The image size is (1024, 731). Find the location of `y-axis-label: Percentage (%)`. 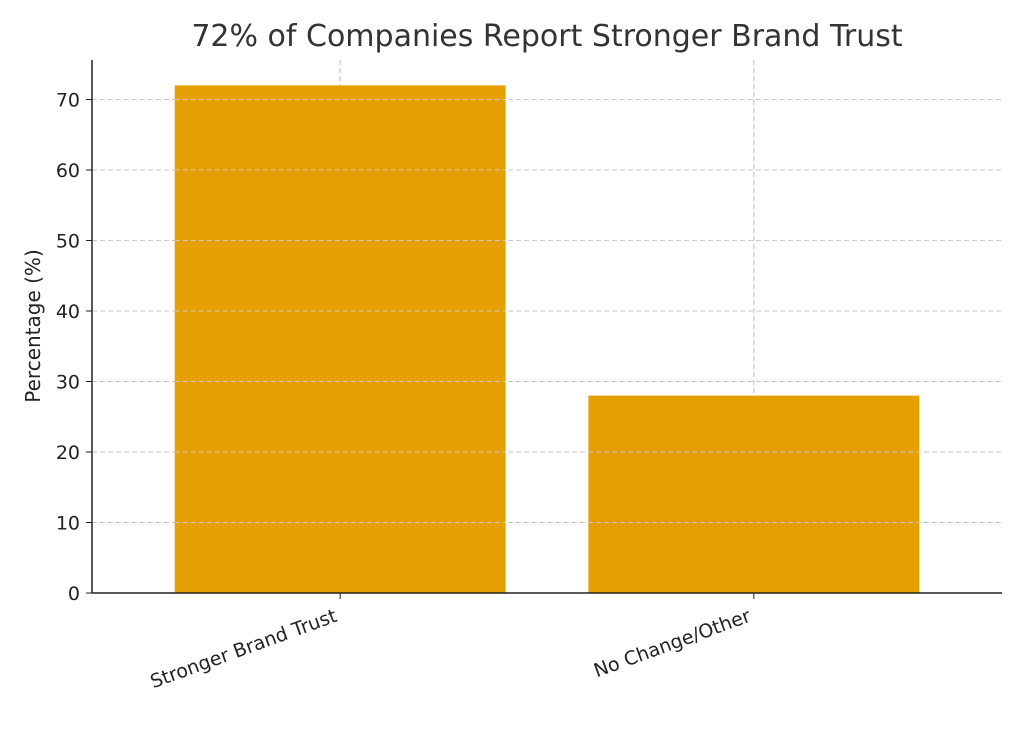

y-axis-label: Percentage (%) is located at coordinates (33, 325).